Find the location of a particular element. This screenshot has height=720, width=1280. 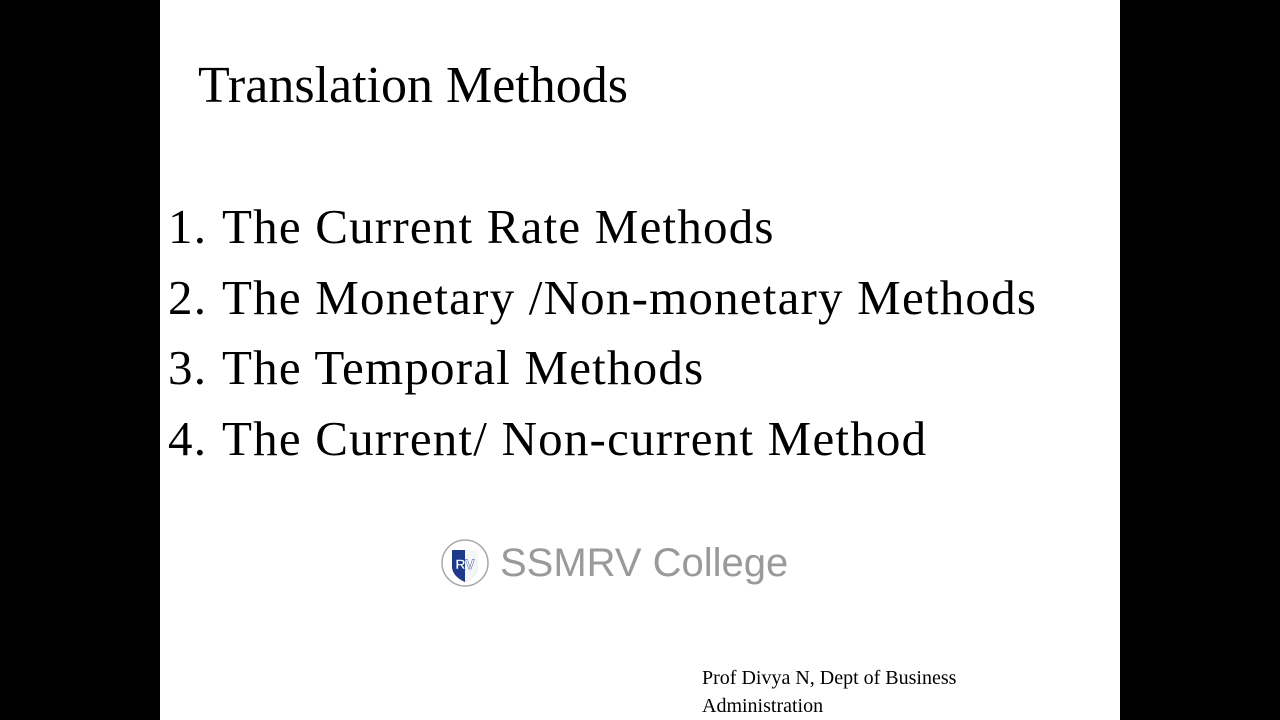

item-number: 1. is located at coordinates (188, 226).